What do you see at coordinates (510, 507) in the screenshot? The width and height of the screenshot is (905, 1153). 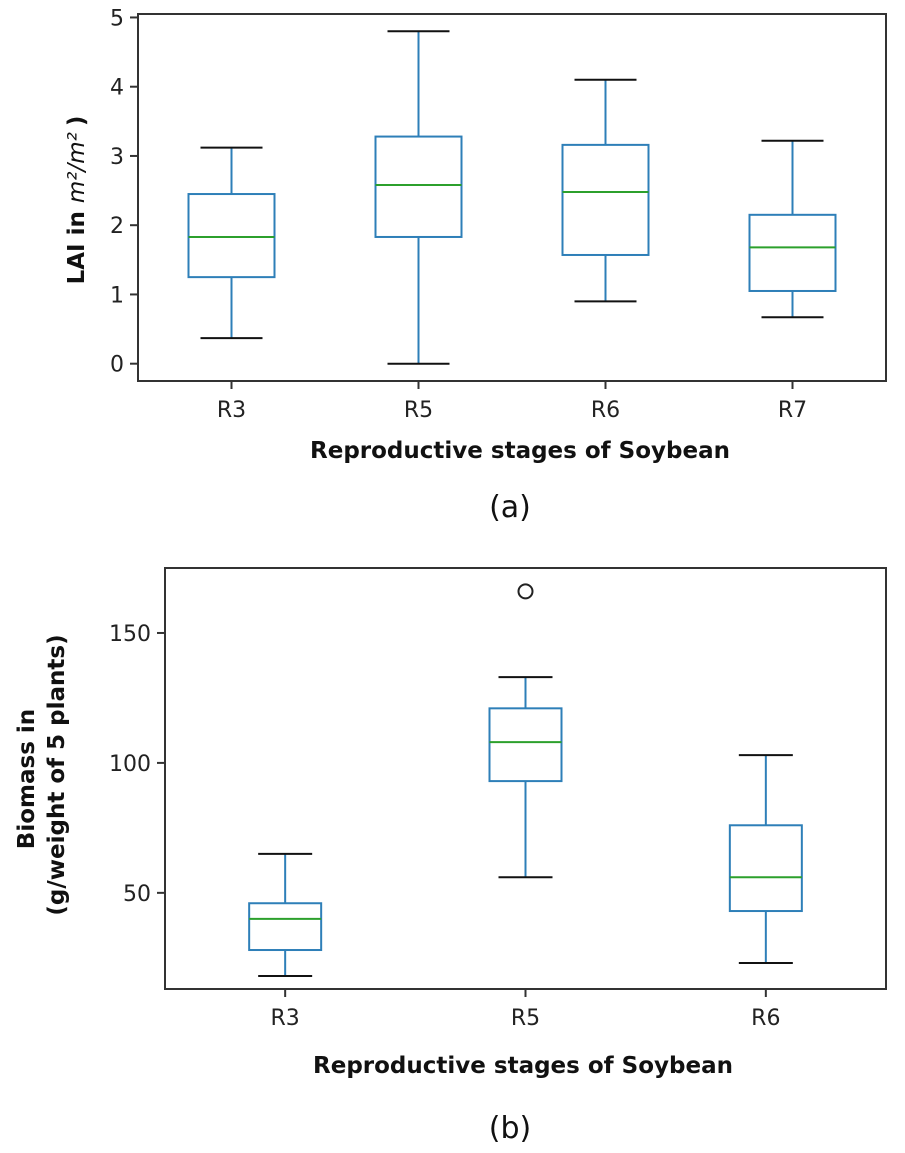 I see `panel-label-a: (a)` at bounding box center [510, 507].